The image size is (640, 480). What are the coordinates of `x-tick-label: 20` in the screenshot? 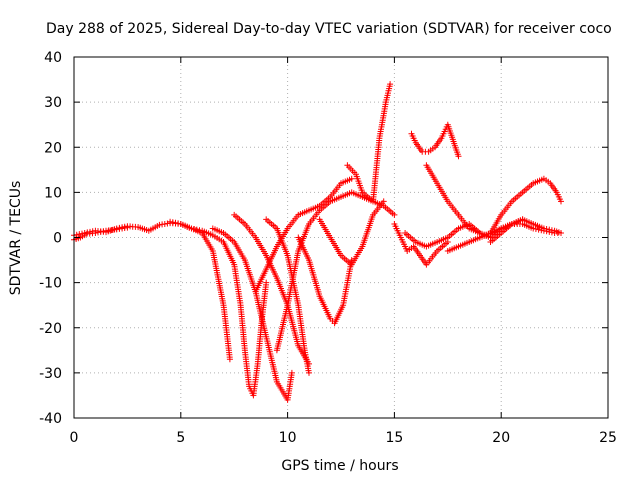 It's located at (501, 438).